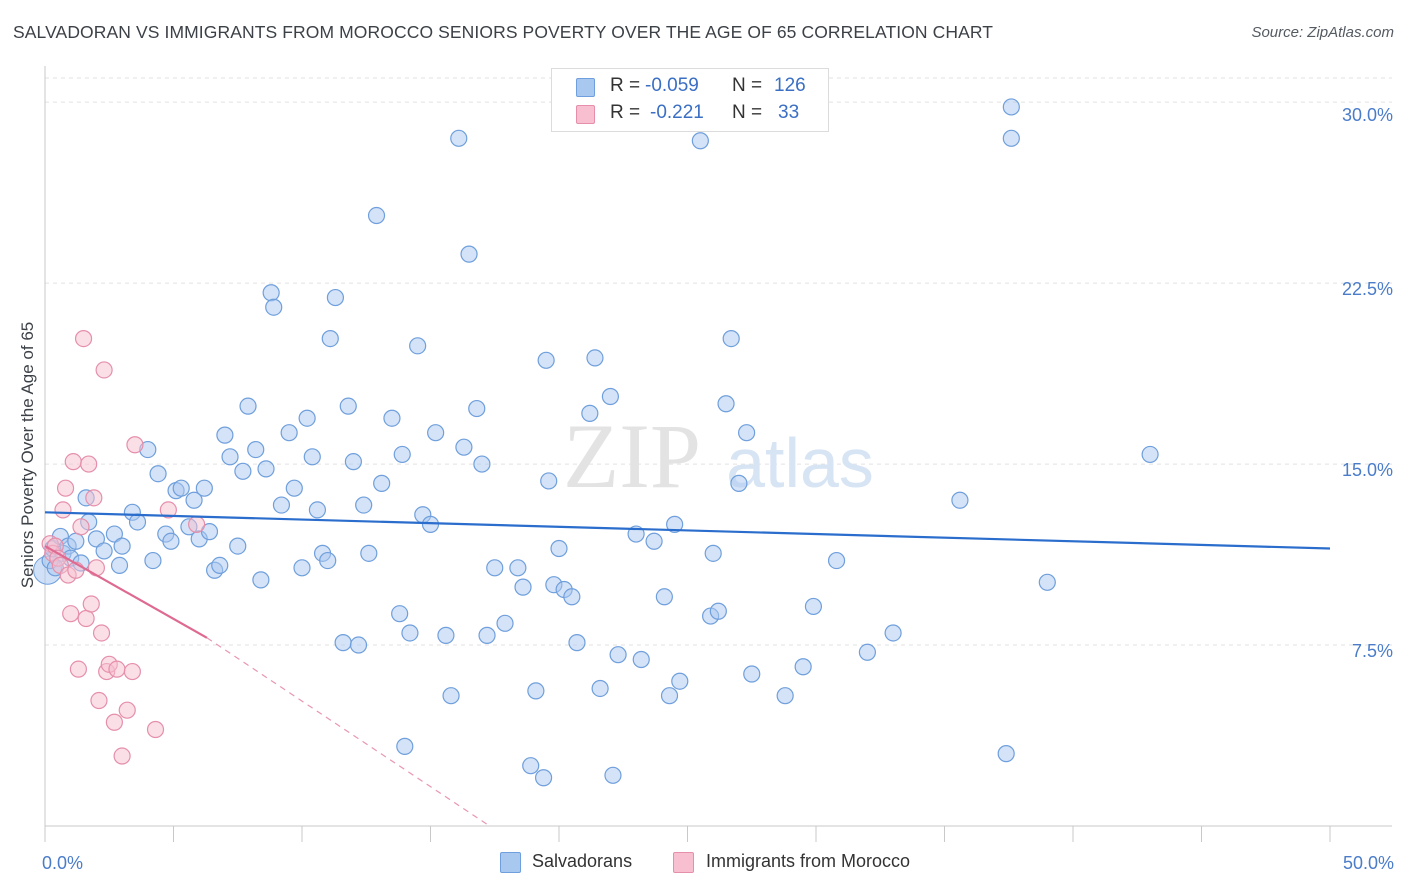 The image size is (1406, 892). I want to click on y-tick-label: 7.5%, so click(1372, 651).